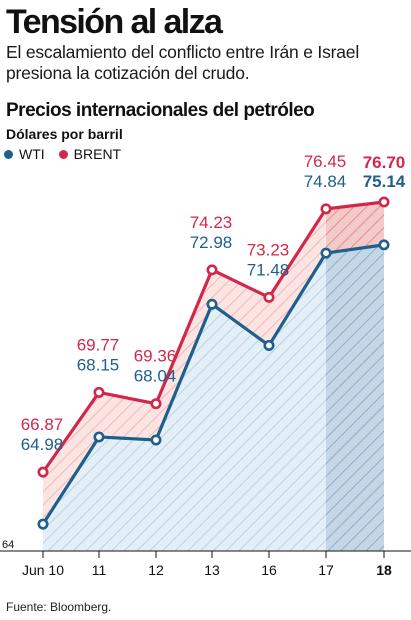  I want to click on x-tick-label: Jun 10, so click(43, 570).